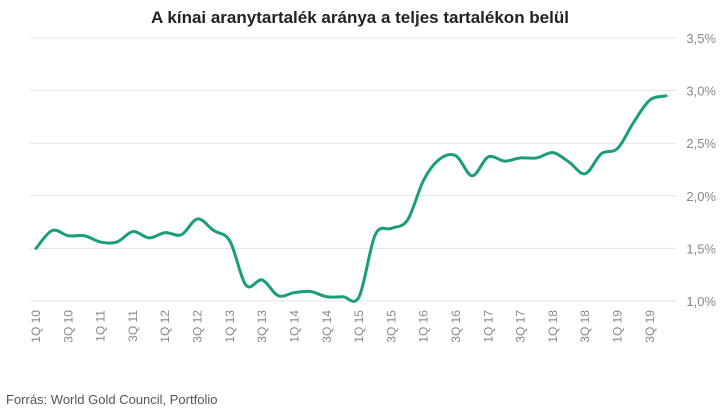 The height and width of the screenshot is (415, 720). Describe the element at coordinates (521, 326) in the screenshot. I see `x-tick-label: 3Q 17` at that location.